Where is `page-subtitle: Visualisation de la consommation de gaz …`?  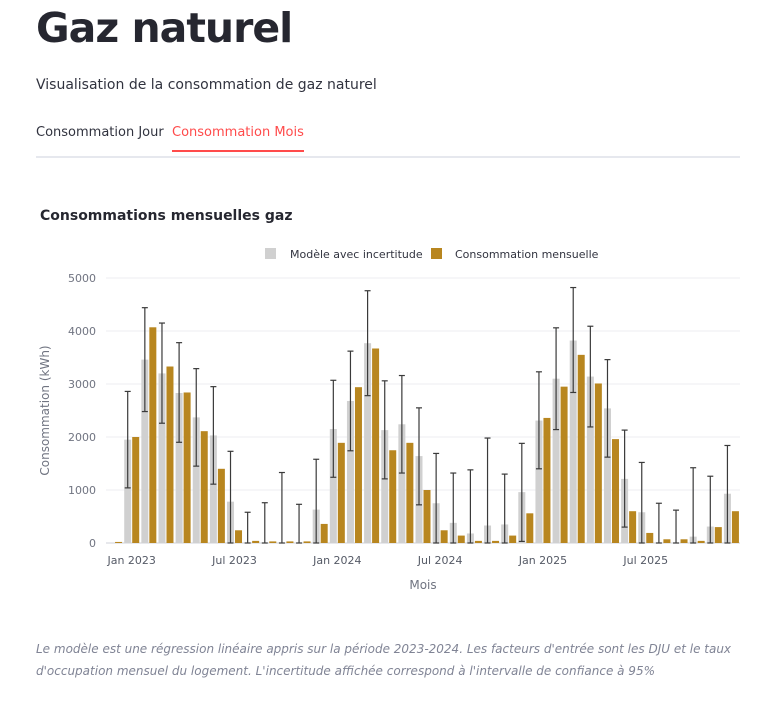
page-subtitle: Visualisation de la consommation de gaz … is located at coordinates (206, 85).